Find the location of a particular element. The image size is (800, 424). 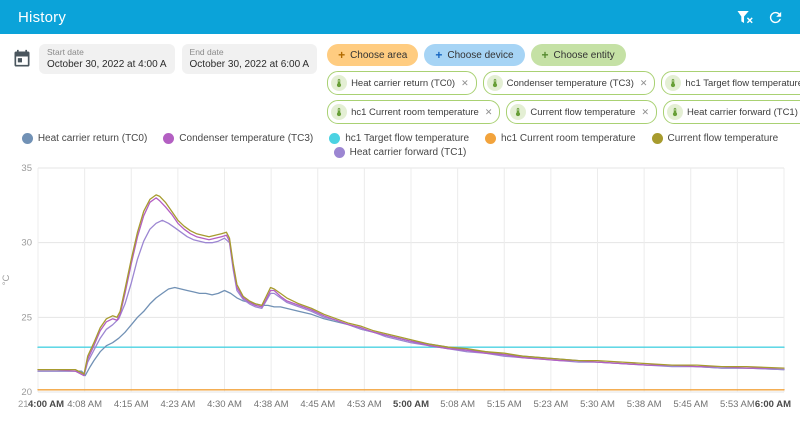

entity-chip: Current flow temperature ✕ is located at coordinates (582, 112).